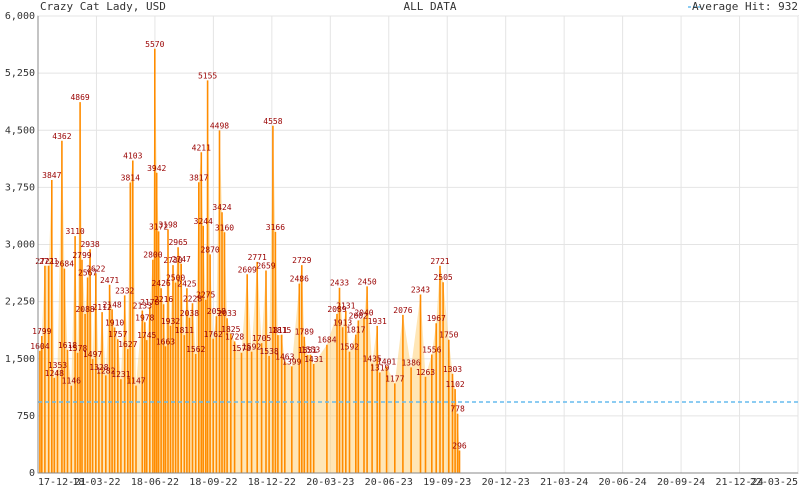  I want to click on value-label: 1553, so click(310, 350).